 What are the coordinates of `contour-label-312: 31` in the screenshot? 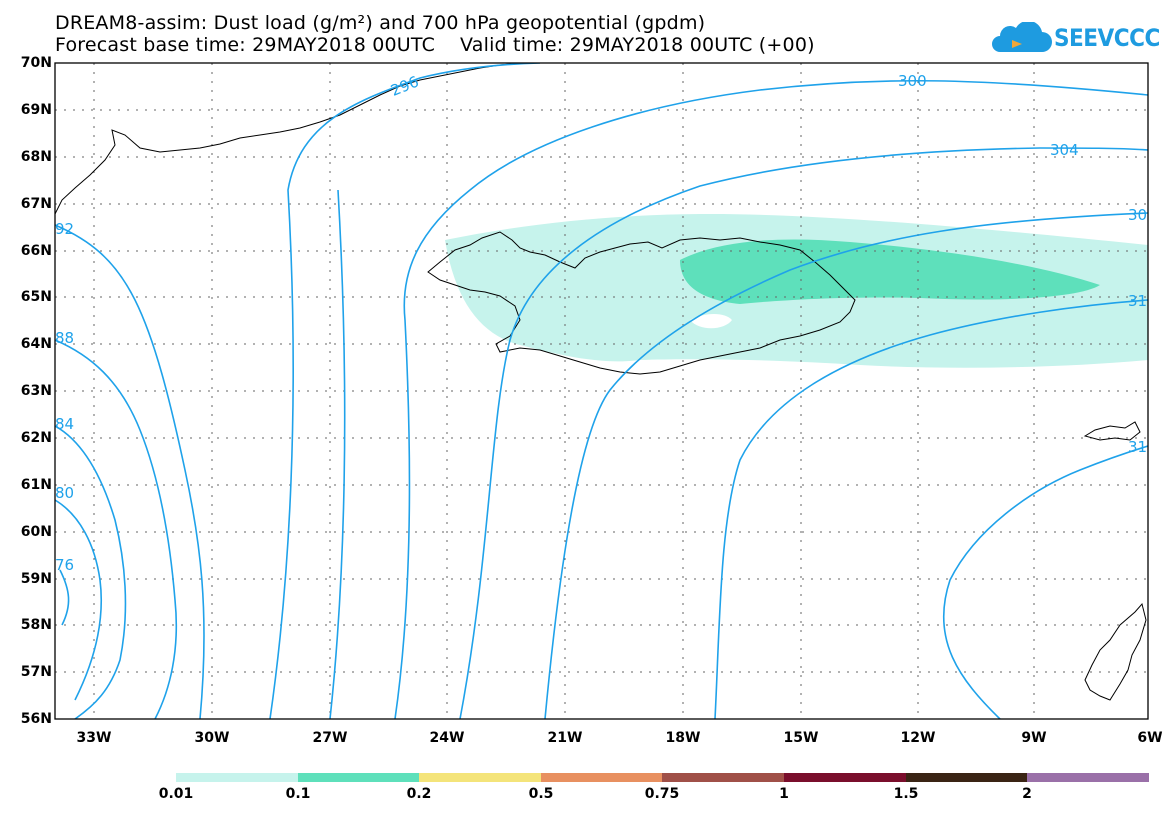 It's located at (1137, 301).